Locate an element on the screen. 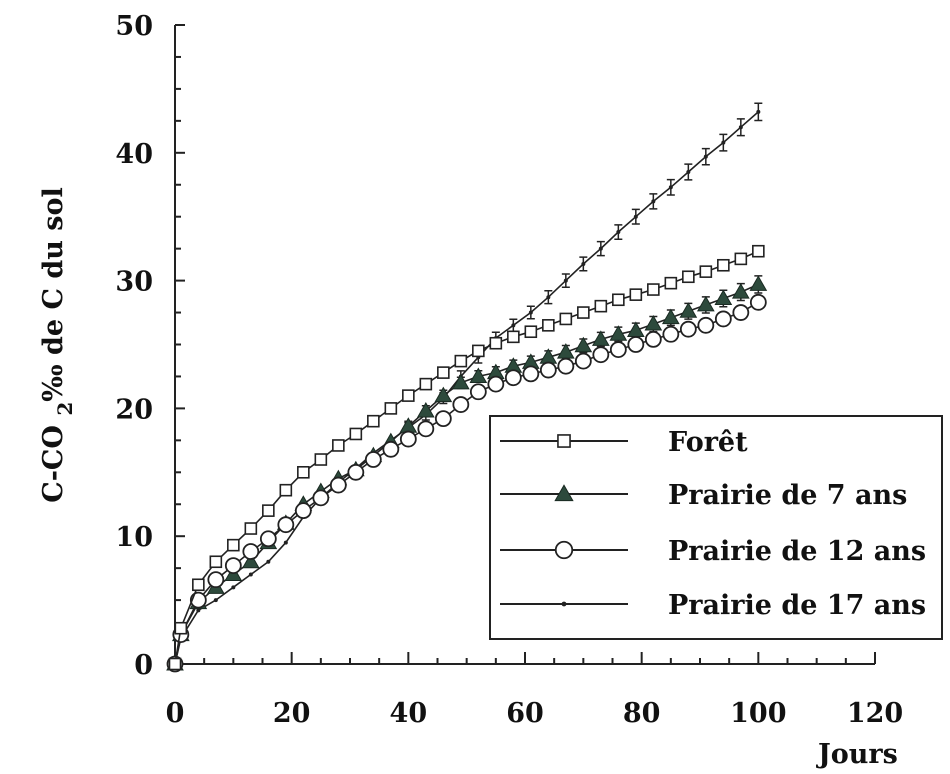 The height and width of the screenshot is (774, 950). legend-label: Prairie de 12 ans is located at coordinates (797, 551).